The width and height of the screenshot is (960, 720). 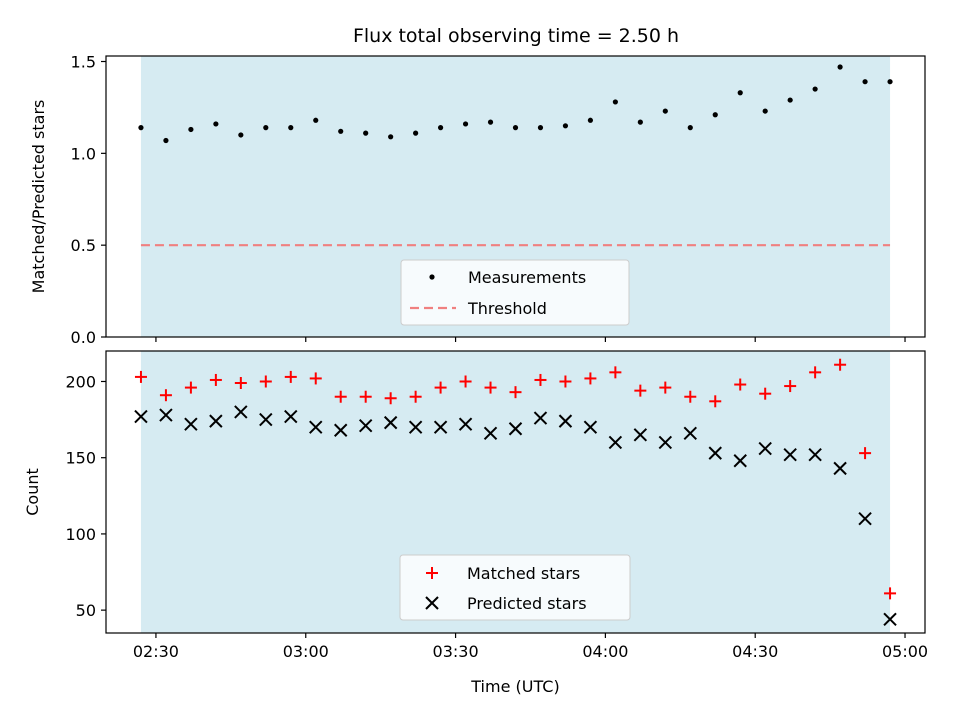 What do you see at coordinates (432, 573) in the screenshot?
I see `legend-matched-marker` at bounding box center [432, 573].